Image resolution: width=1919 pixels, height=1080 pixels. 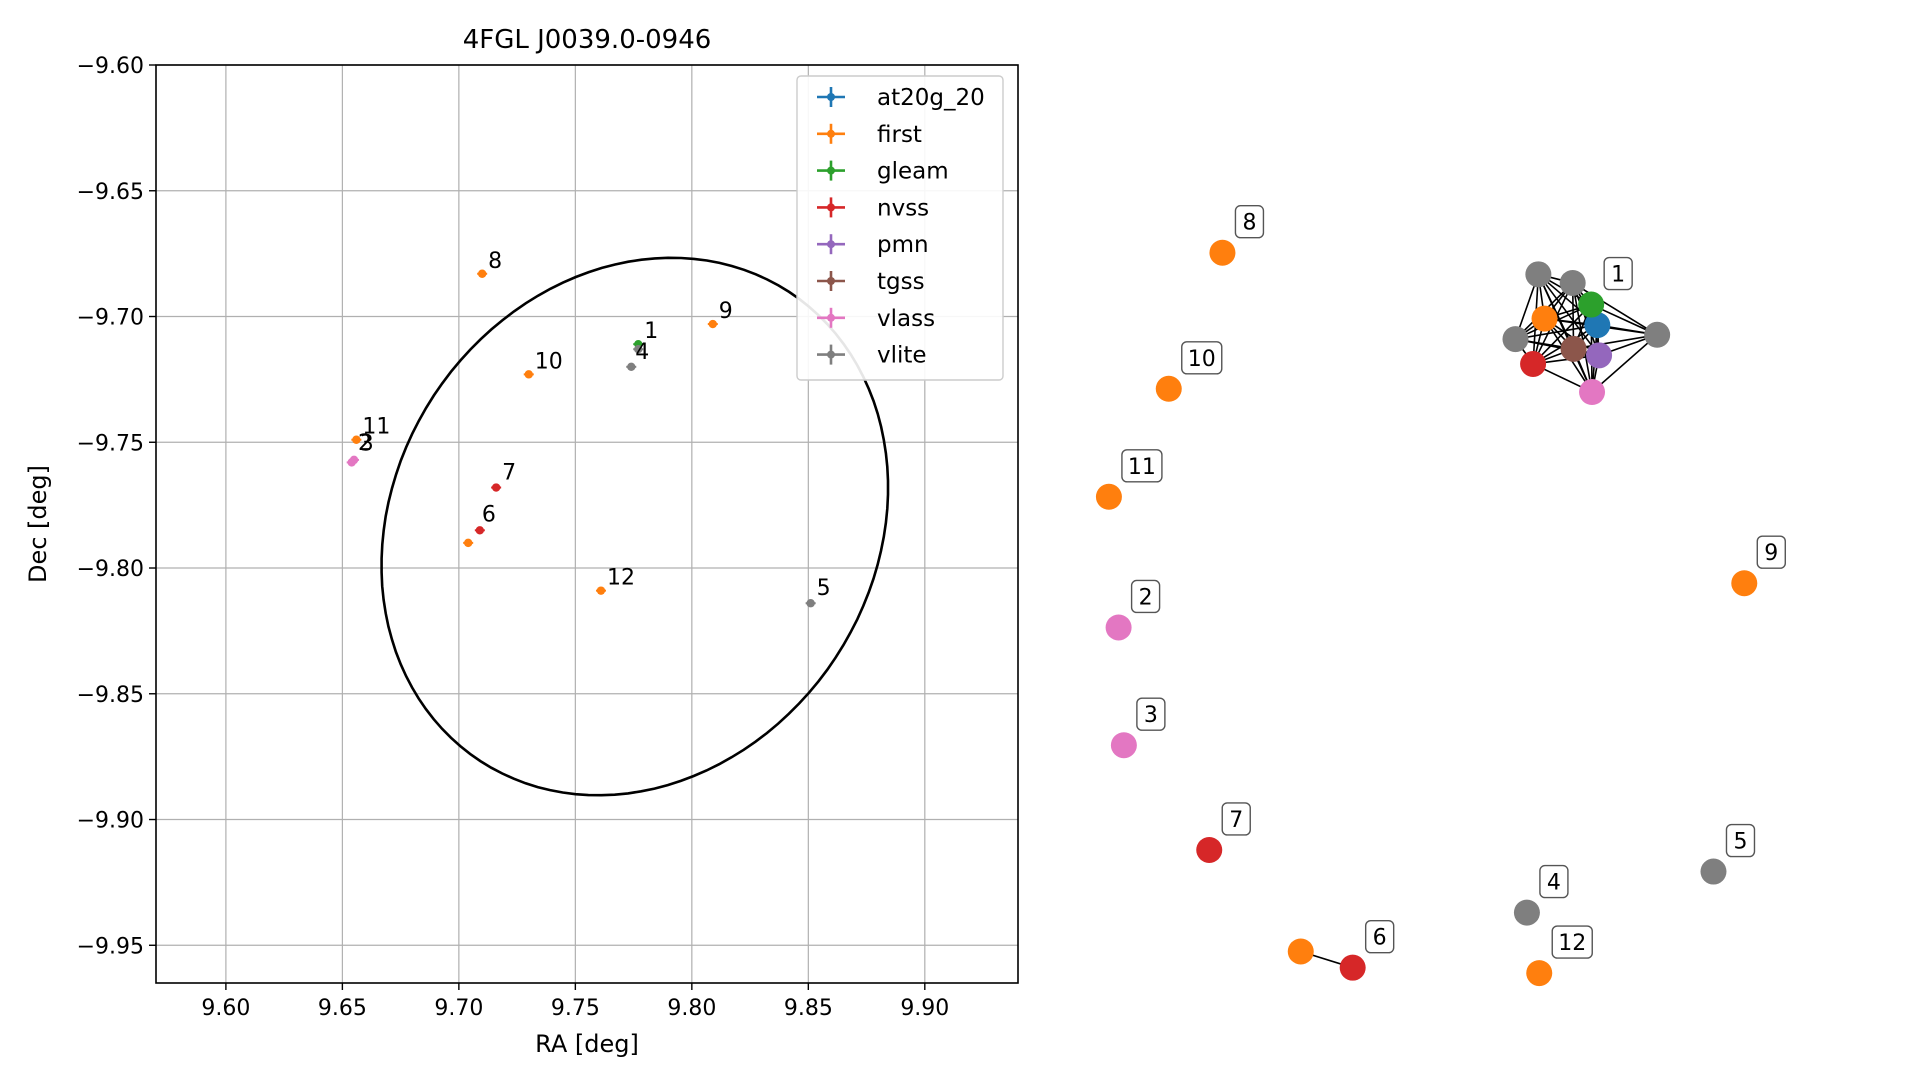 What do you see at coordinates (110, 318) in the screenshot?
I see `y-tick-label: −9.70` at bounding box center [110, 318].